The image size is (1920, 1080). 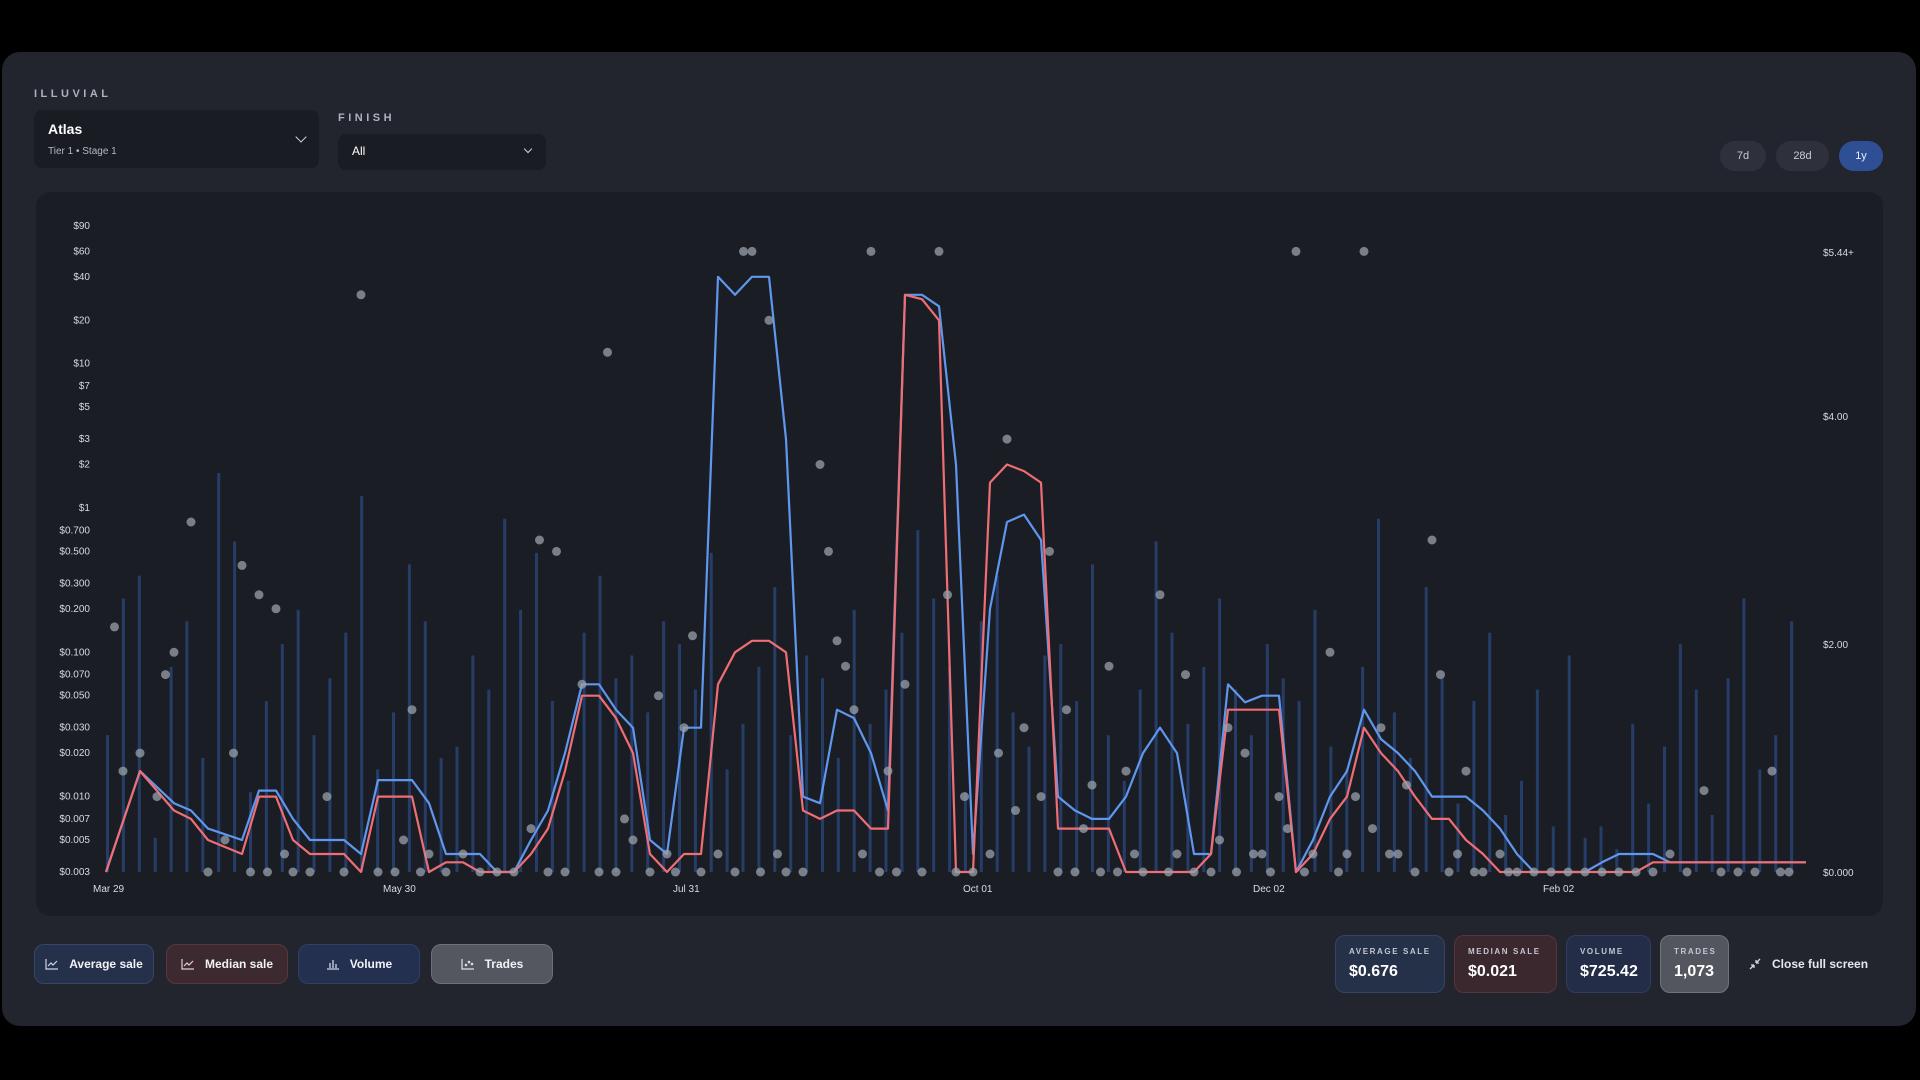 I want to click on range-1y-button: 1y, so click(x=1861, y=156).